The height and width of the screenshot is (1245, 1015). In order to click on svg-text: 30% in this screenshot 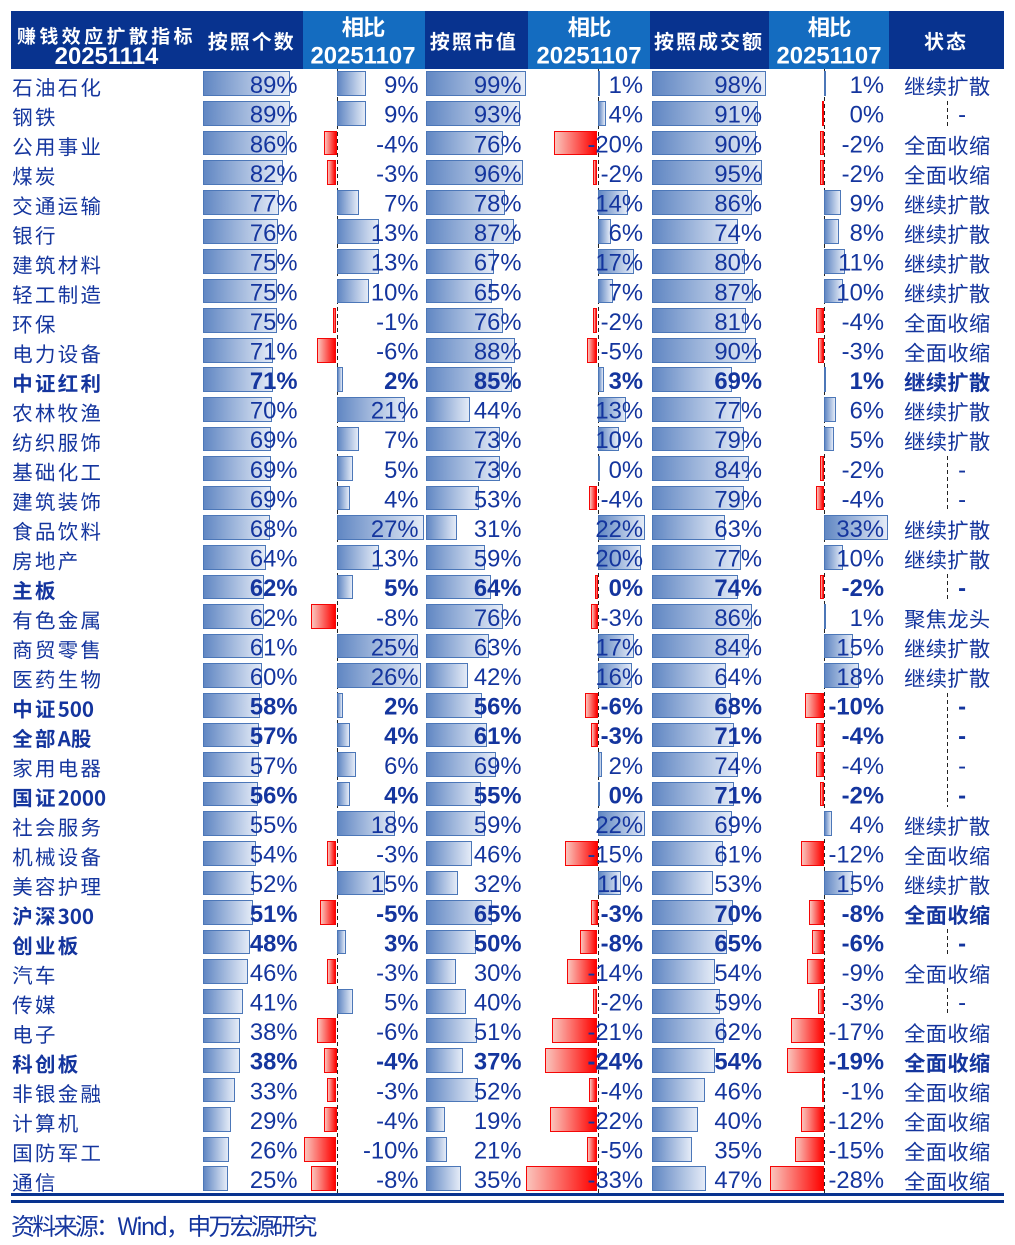, I will do `click(498, 973)`.